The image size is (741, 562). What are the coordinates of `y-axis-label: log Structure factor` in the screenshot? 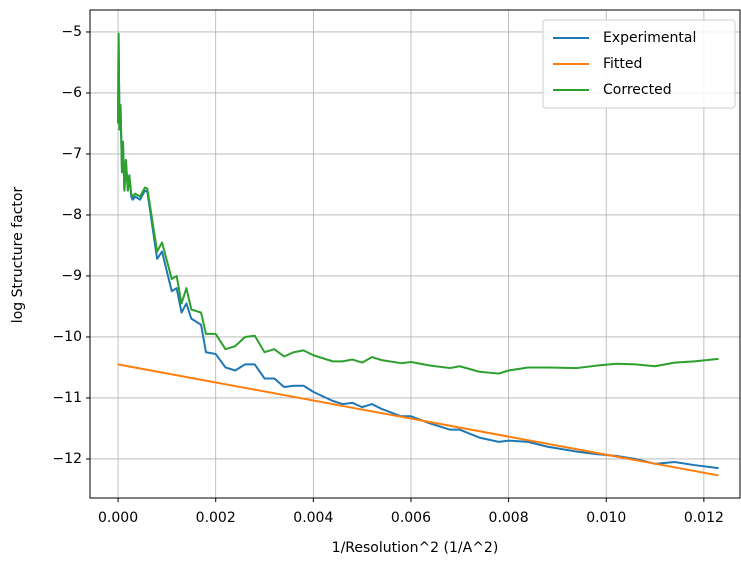 It's located at (18, 255).